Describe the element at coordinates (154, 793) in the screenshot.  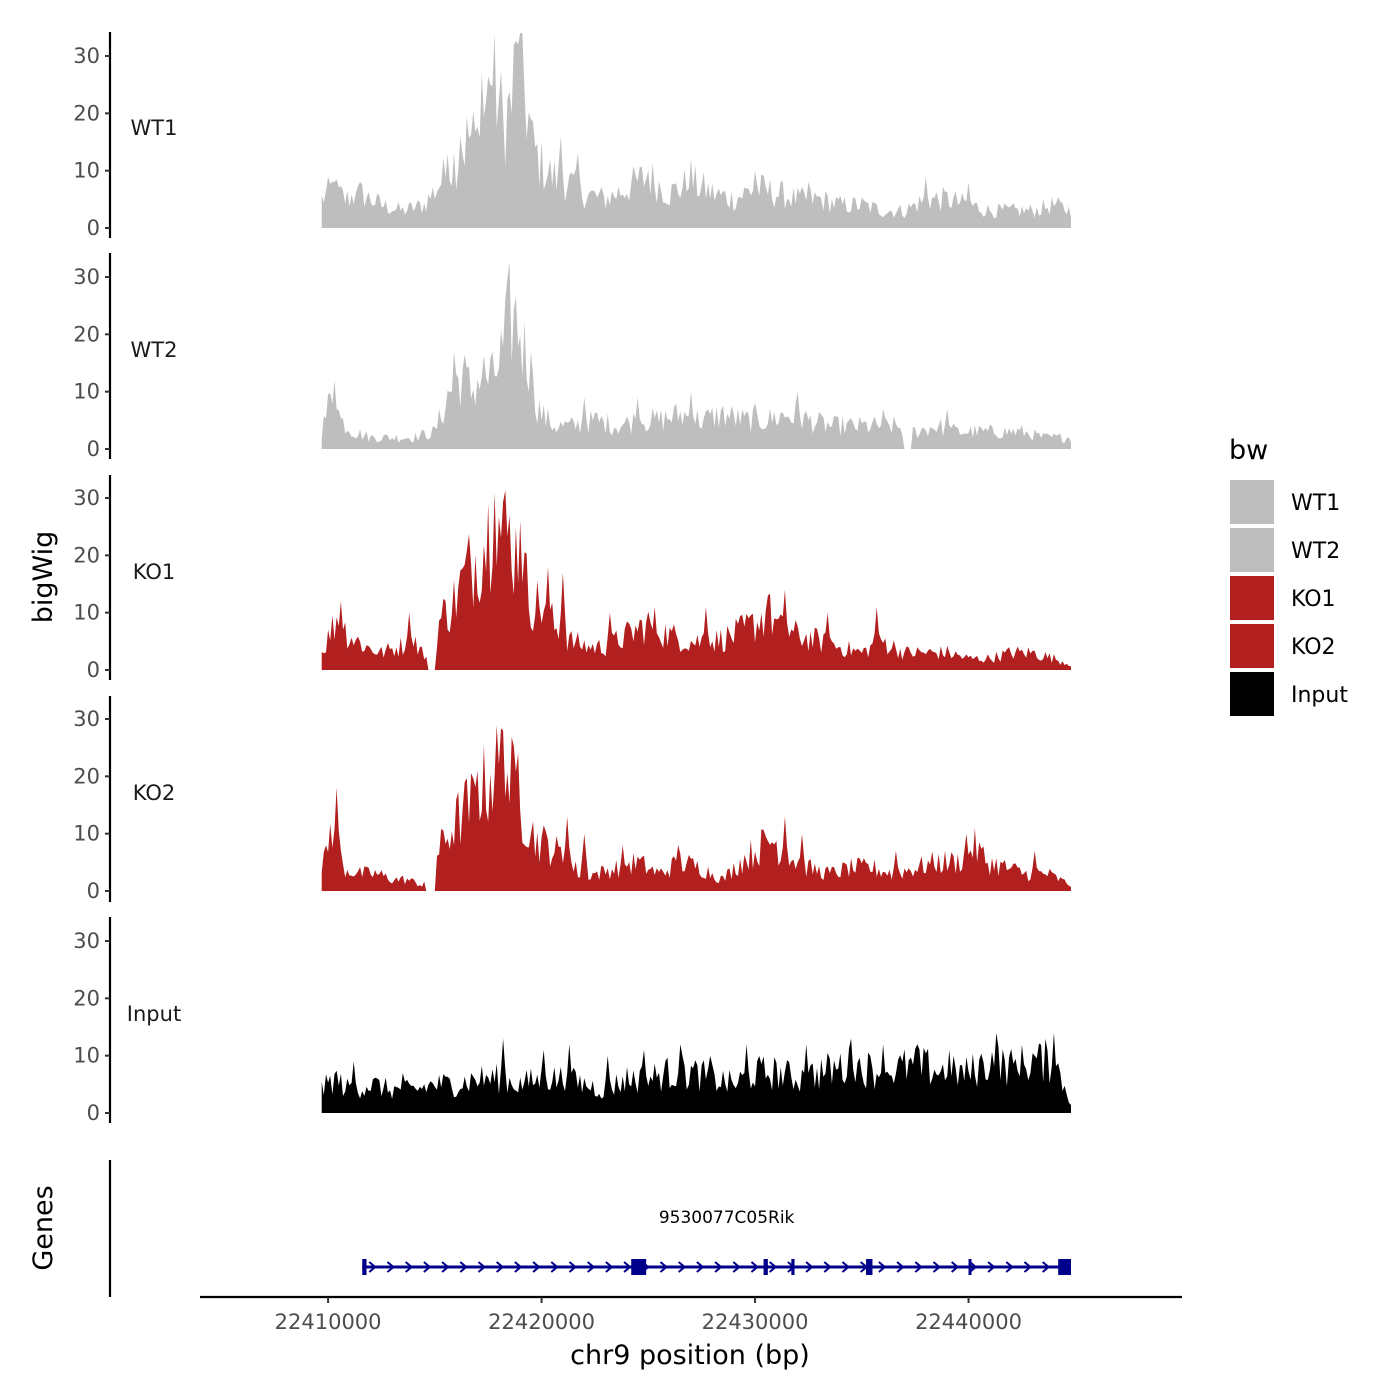
I see `track-label-ko2: KO2` at that location.